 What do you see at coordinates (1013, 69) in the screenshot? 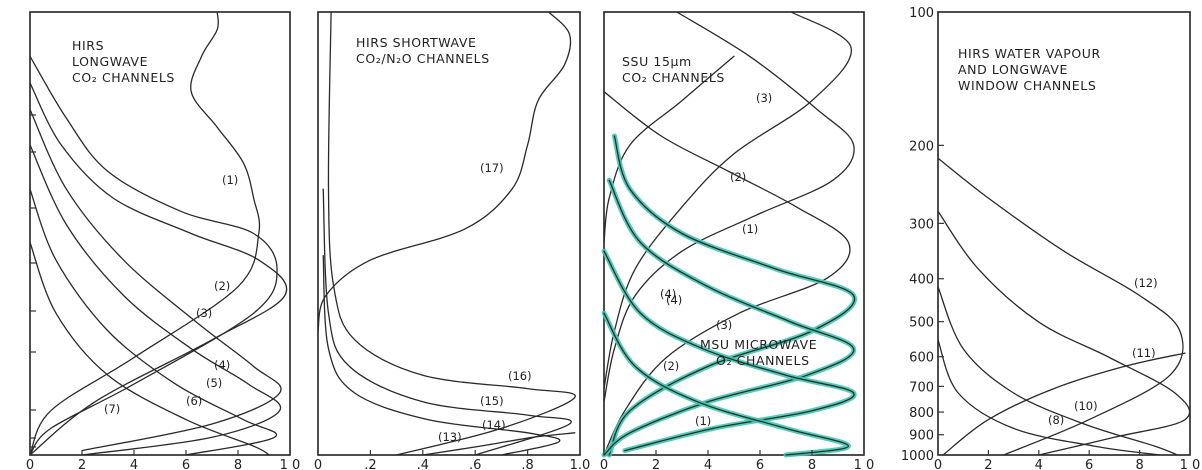
I see `panel-title-line: AND LONGWAVE` at bounding box center [1013, 69].